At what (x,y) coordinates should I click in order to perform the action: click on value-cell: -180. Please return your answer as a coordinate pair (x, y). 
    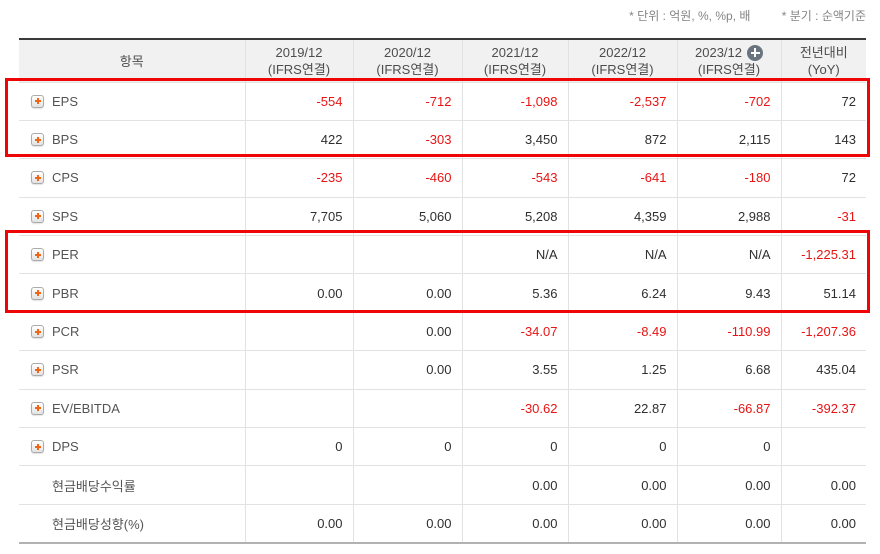
    Looking at the image, I should click on (728, 178).